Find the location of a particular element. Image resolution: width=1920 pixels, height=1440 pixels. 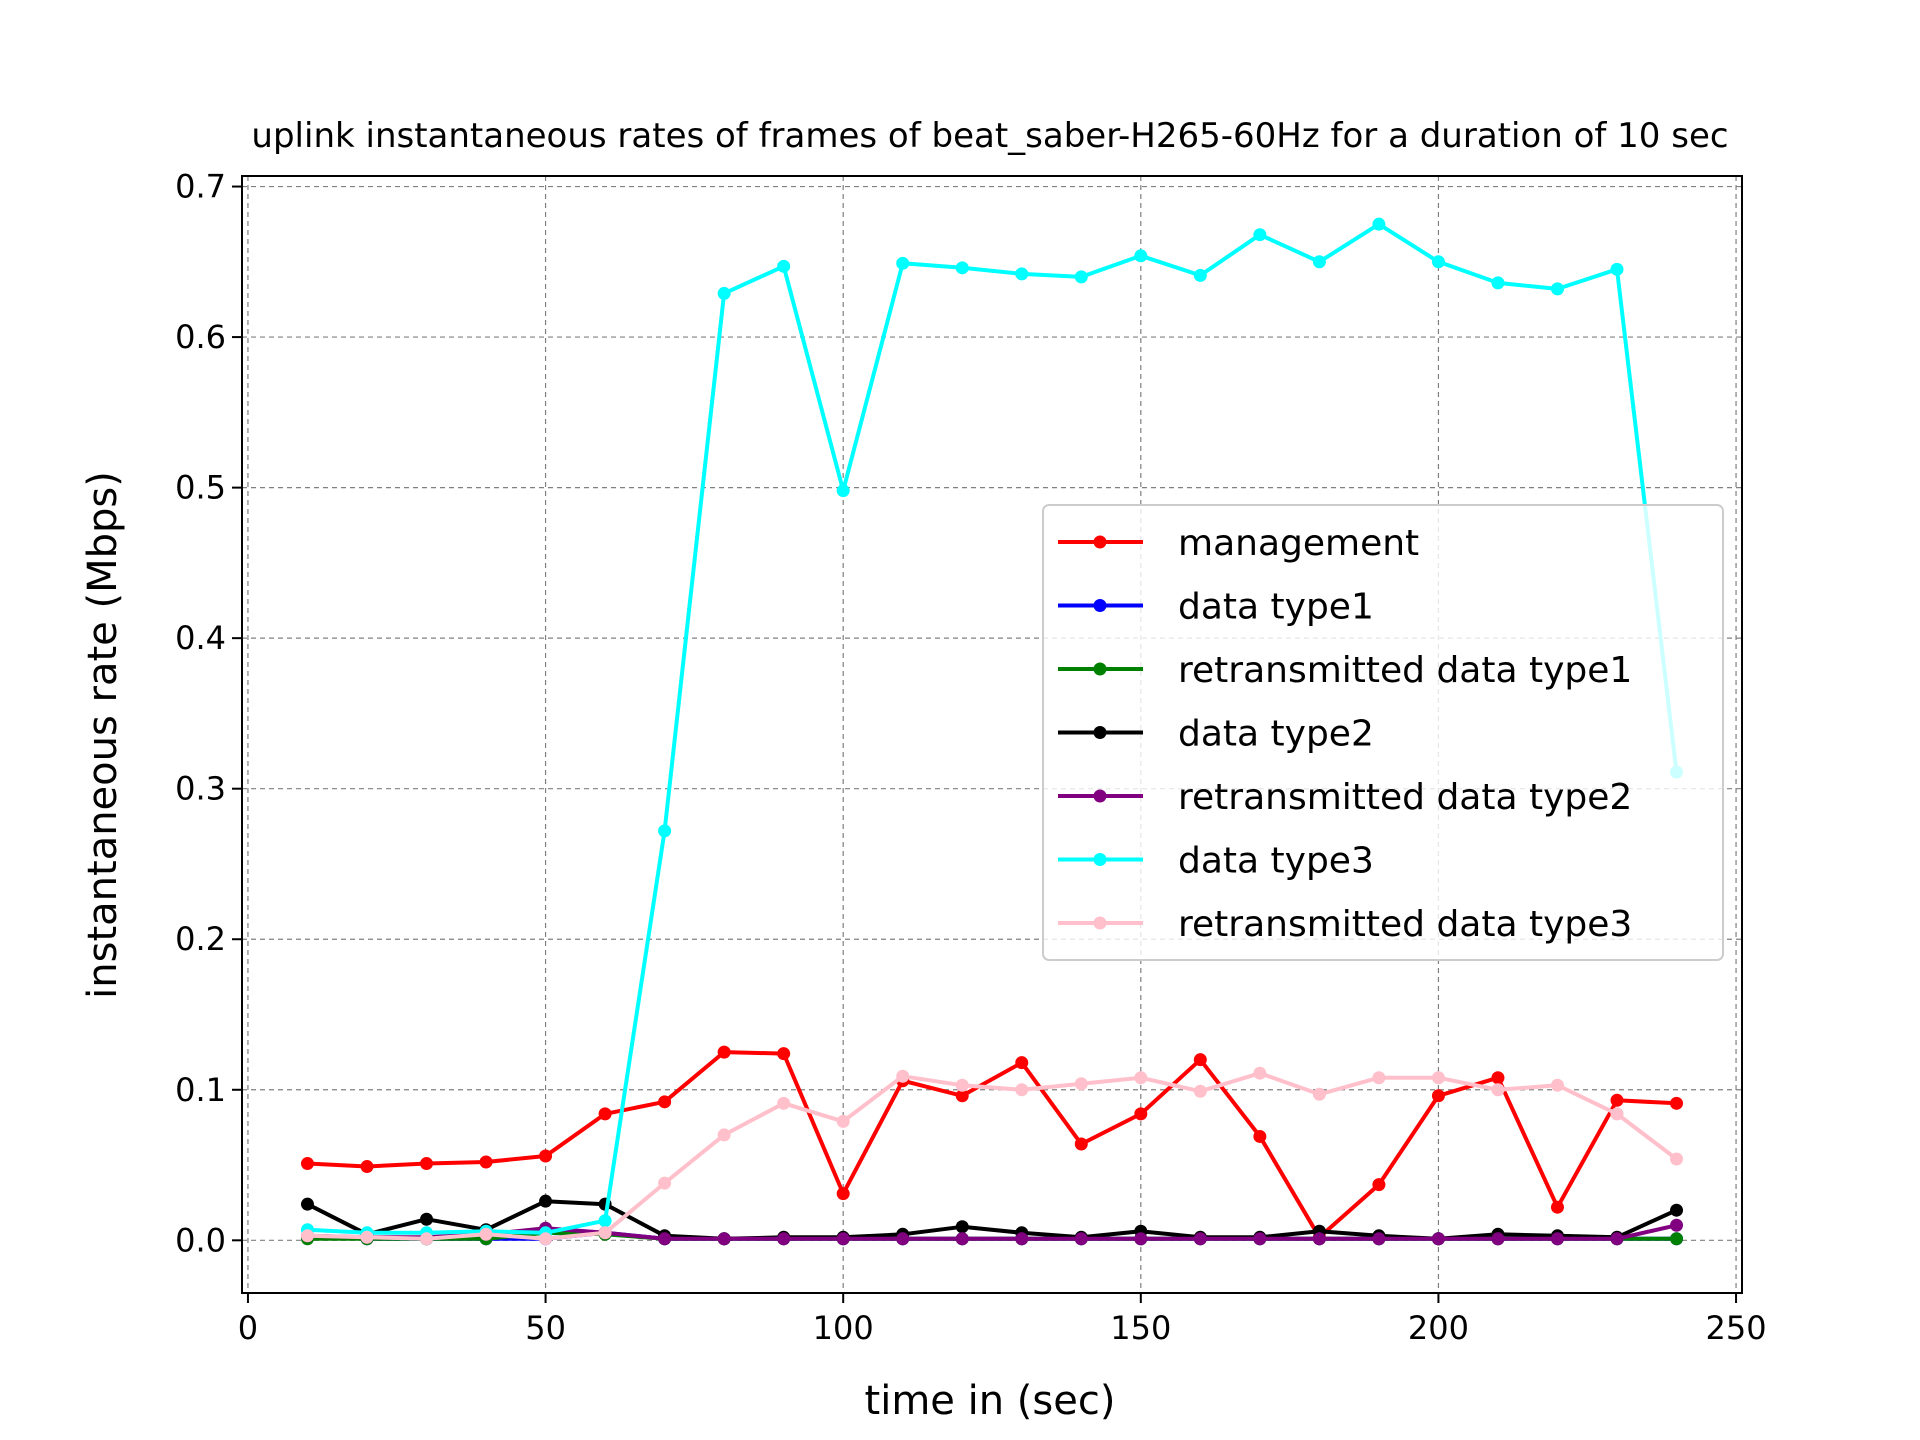

y-axis-label: instantaneous rate (Mbps) is located at coordinates (103, 735).